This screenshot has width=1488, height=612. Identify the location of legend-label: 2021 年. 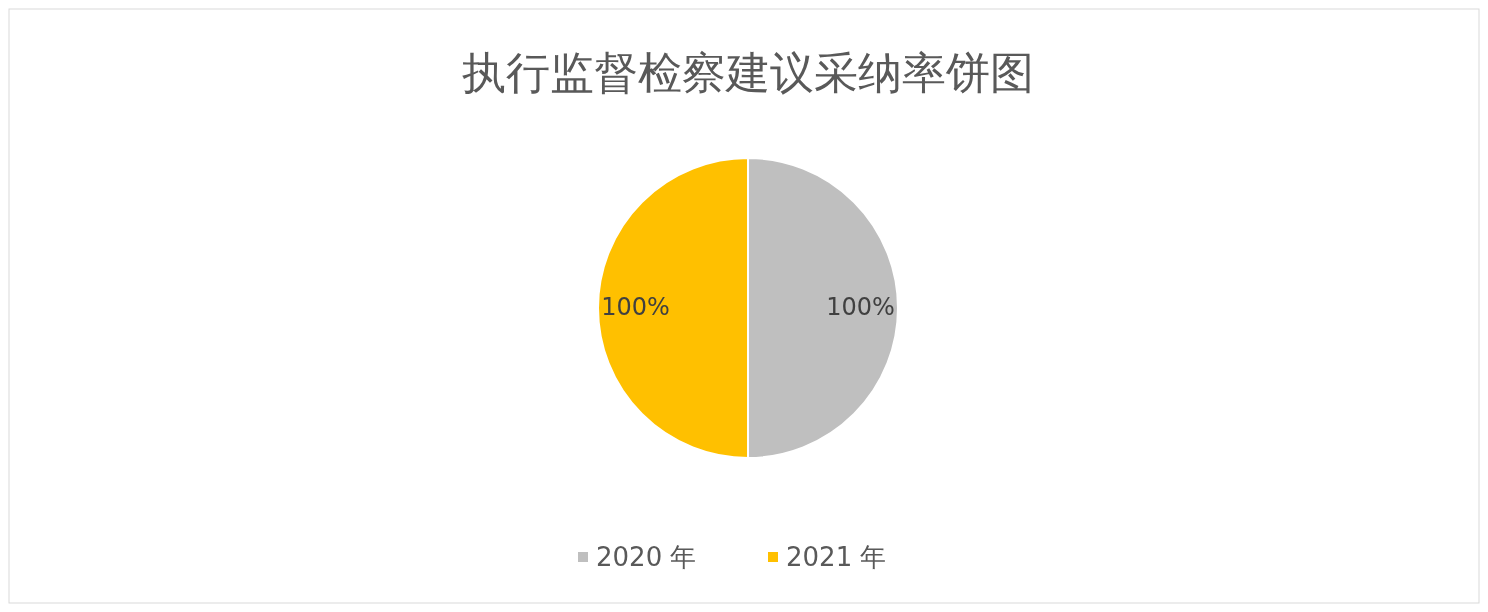
(836, 556).